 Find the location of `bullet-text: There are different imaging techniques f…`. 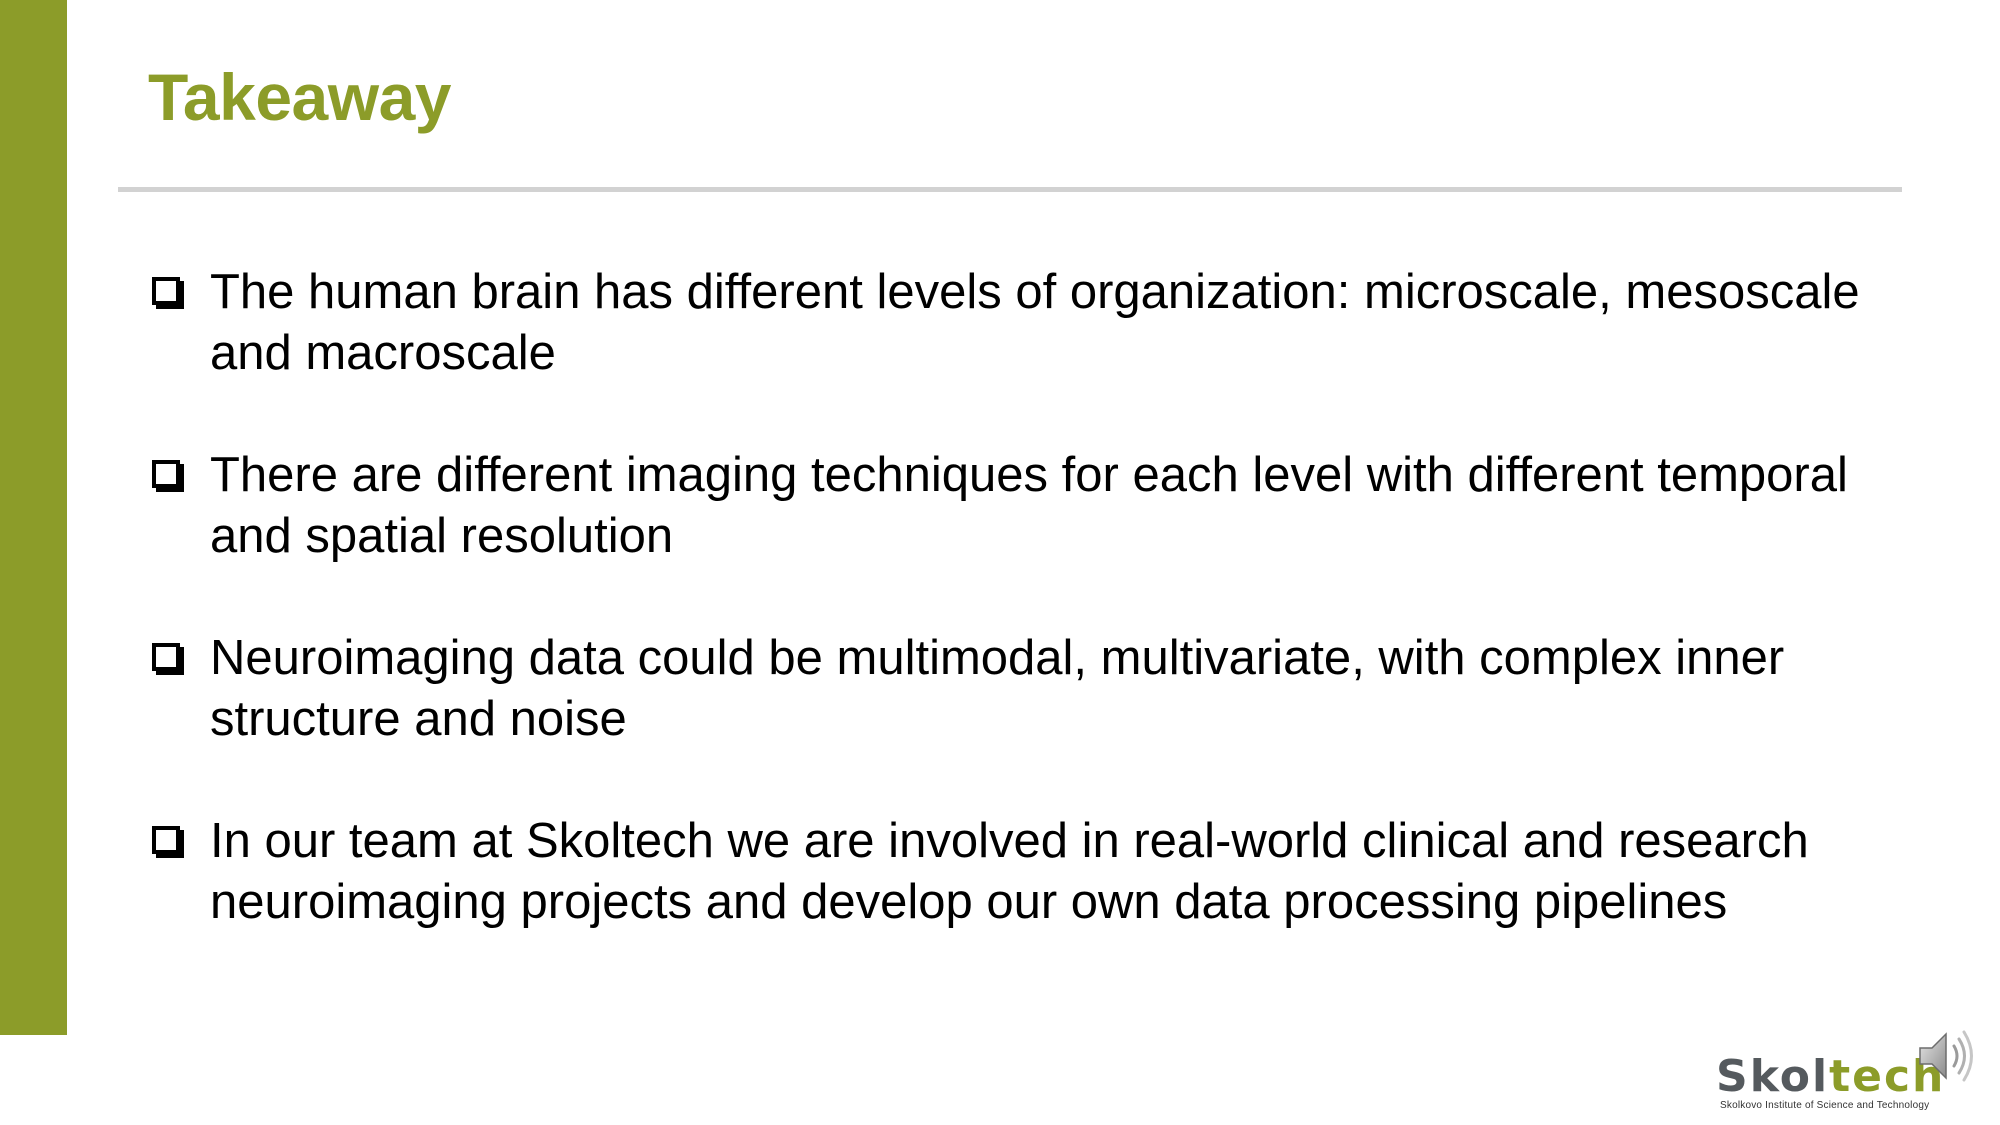

bullet-text: There are different imaging techniques f… is located at coordinates (1029, 505).